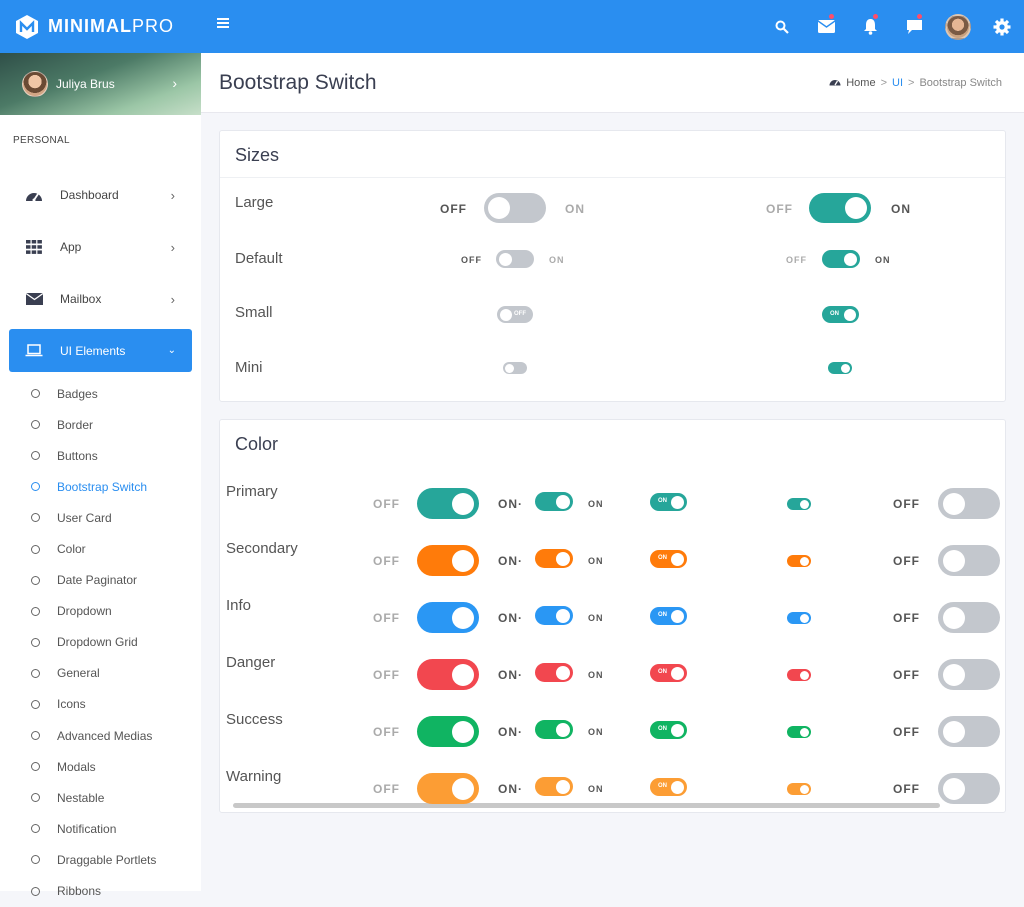  What do you see at coordinates (448, 503) in the screenshot?
I see `switch-large-primary` at bounding box center [448, 503].